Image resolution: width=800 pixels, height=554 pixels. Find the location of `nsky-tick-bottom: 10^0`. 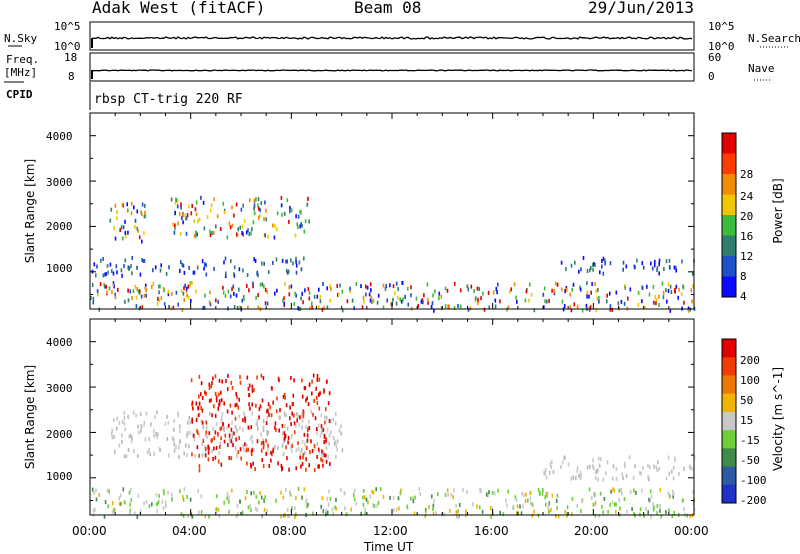

nsky-tick-bottom: 10^0 is located at coordinates (67, 46).